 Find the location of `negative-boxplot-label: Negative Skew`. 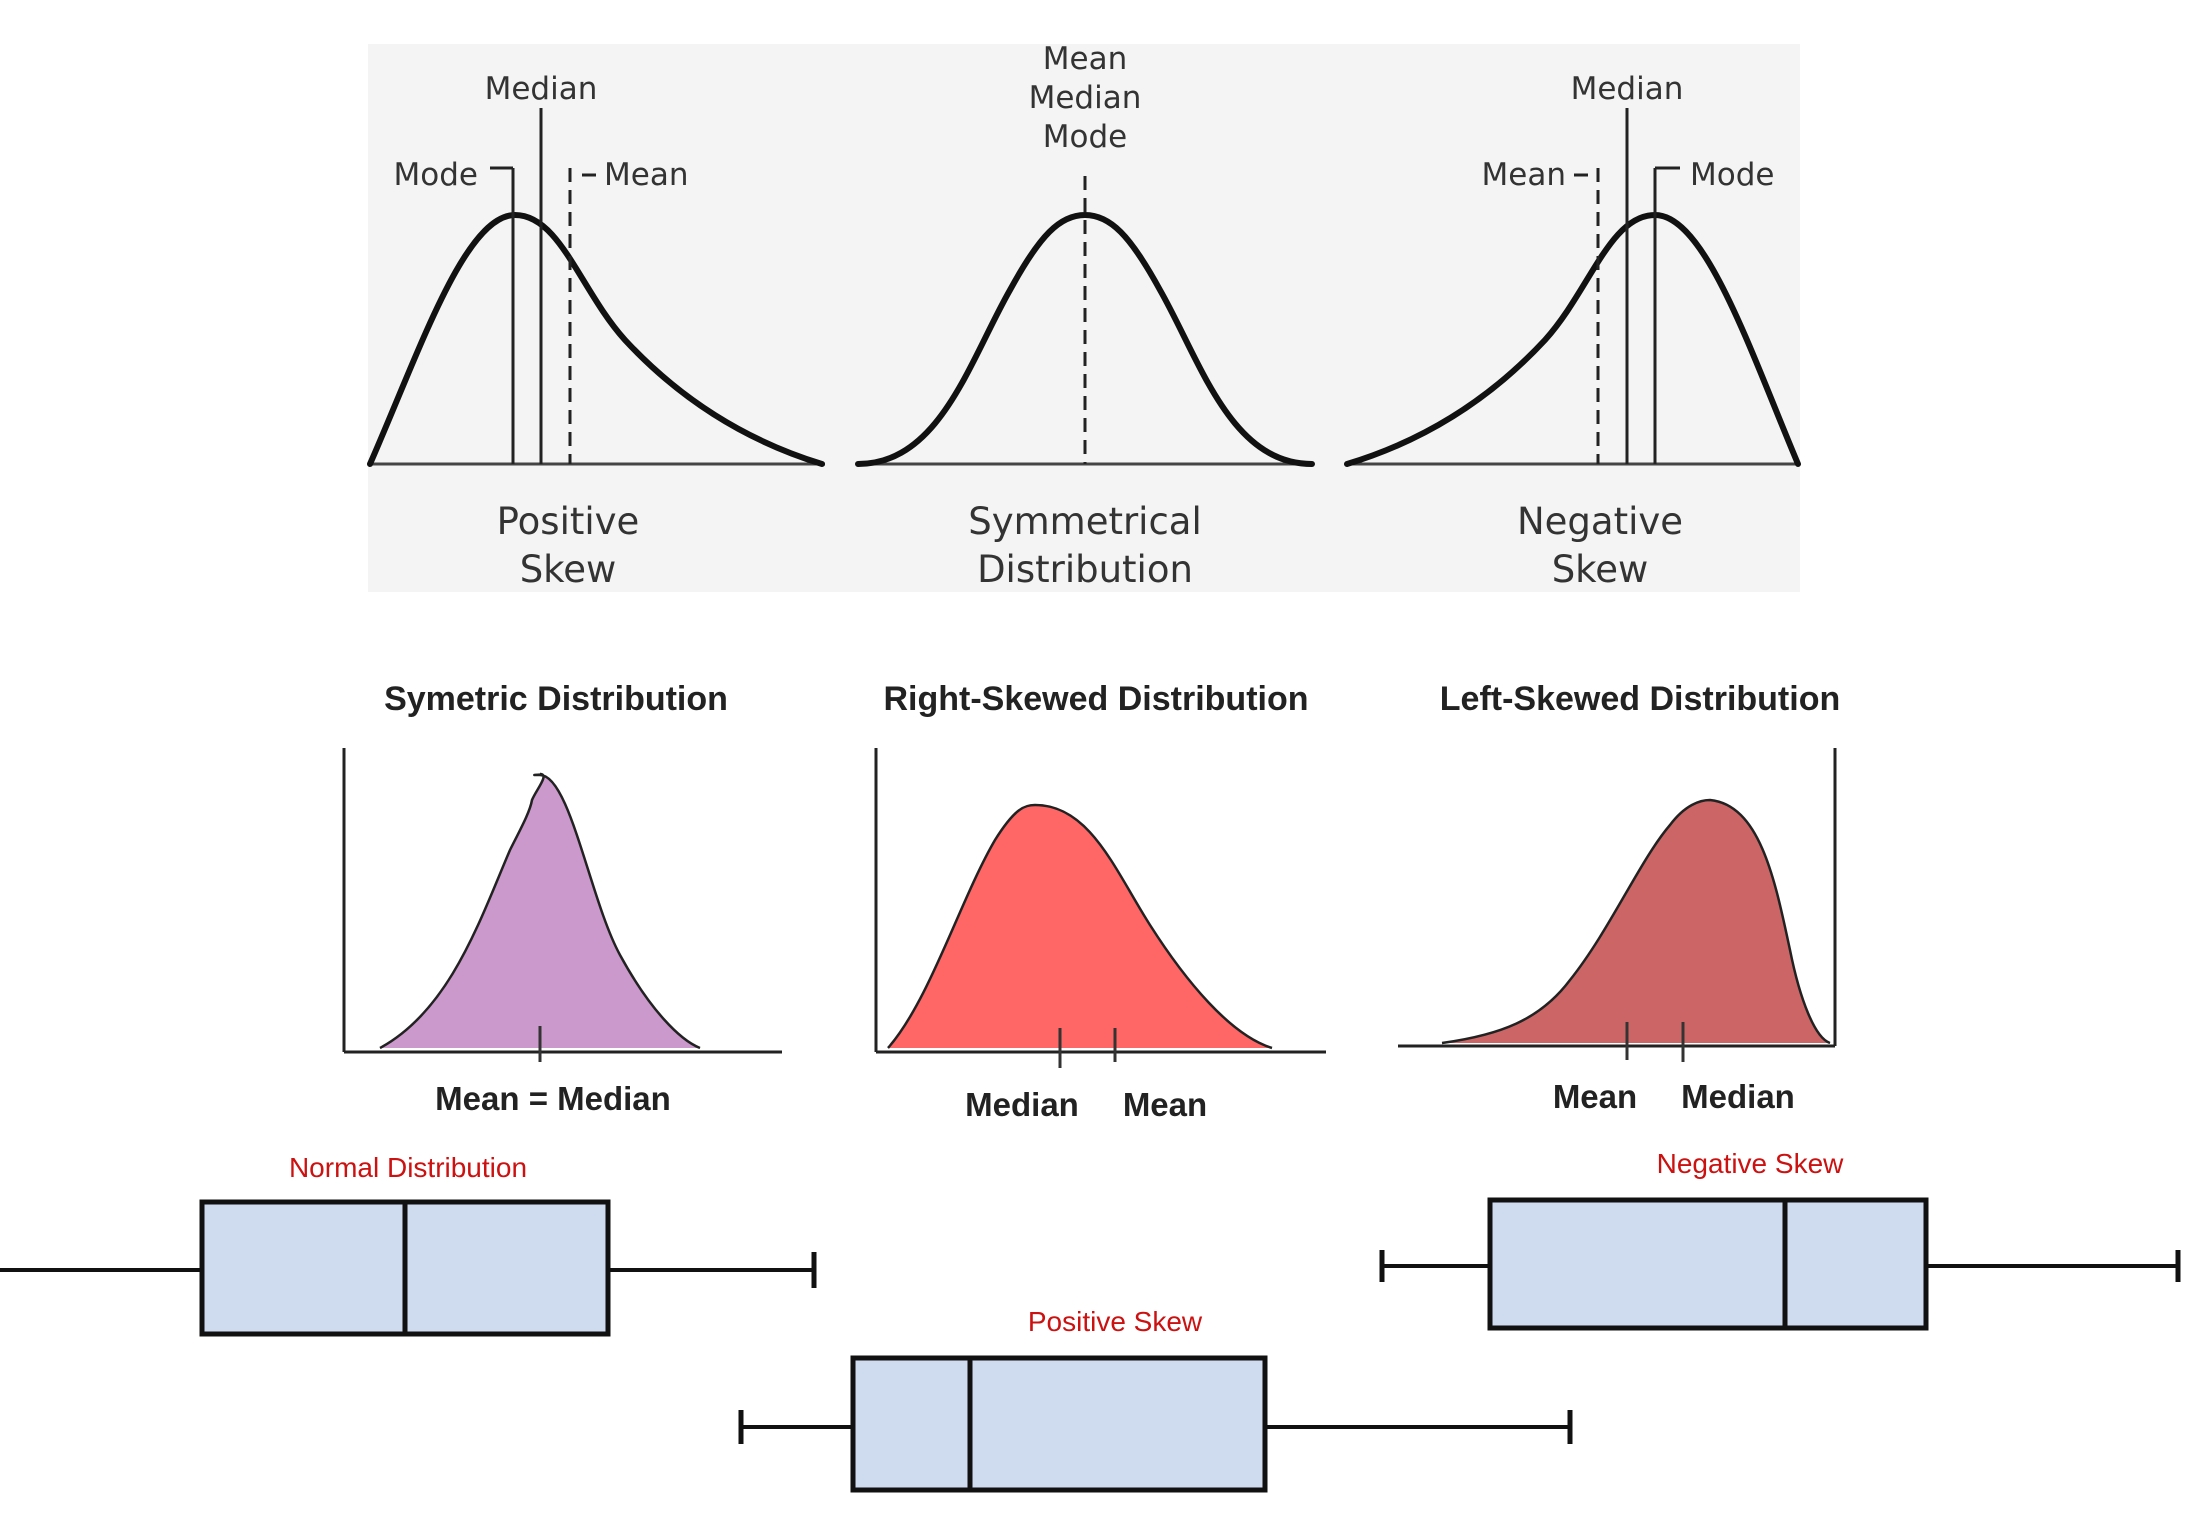

negative-boxplot-label: Negative Skew is located at coordinates (1751, 1163).